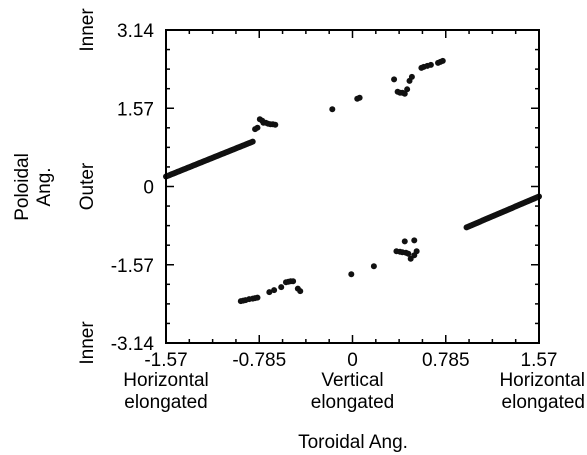 The width and height of the screenshot is (587, 455). I want to click on y-axis-label-line1: Poloidal, so click(22, 187).